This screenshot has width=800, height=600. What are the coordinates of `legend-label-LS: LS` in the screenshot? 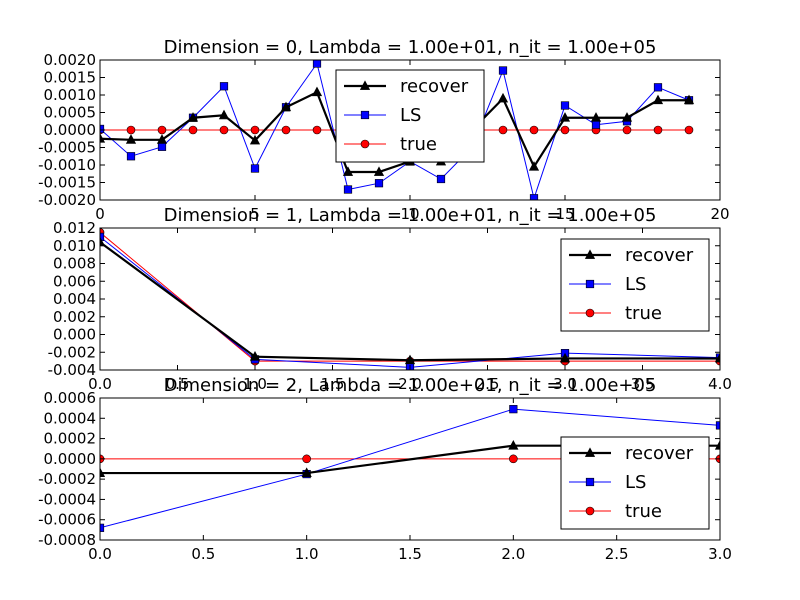 It's located at (635, 482).